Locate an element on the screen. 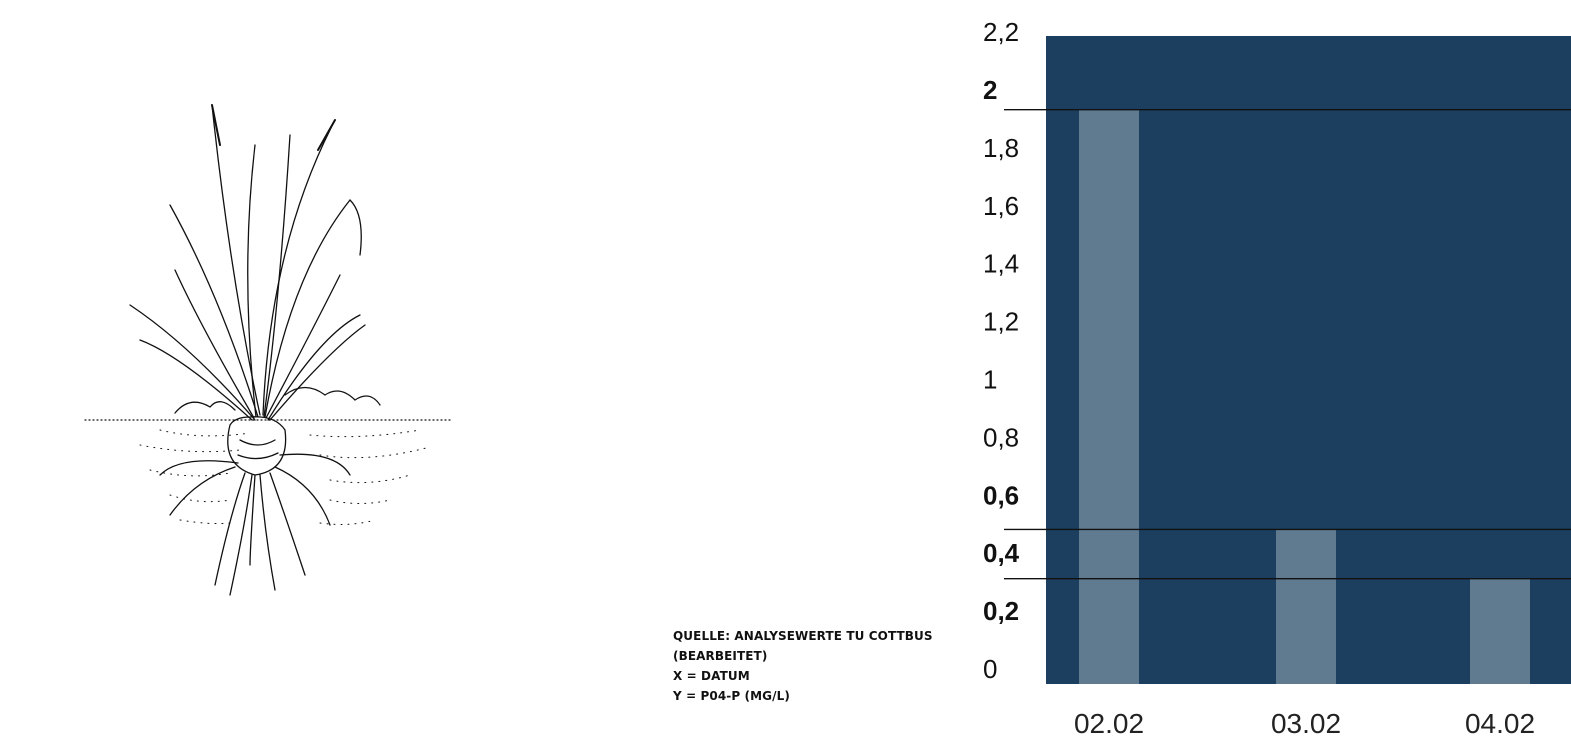 The height and width of the screenshot is (755, 1571). y-tick-label: 2,2 is located at coordinates (1001, 32).